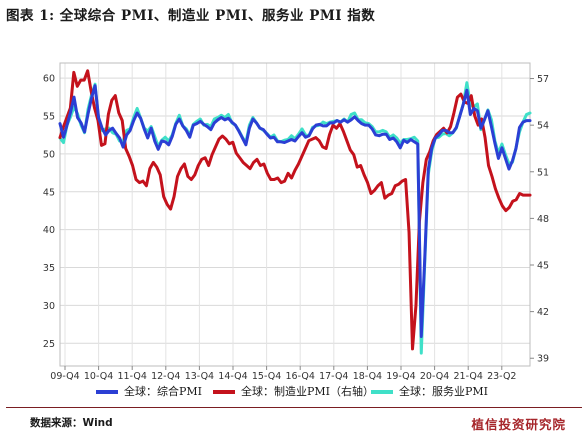  Describe the element at coordinates (266, 375) in the screenshot. I see `x-tick-label: 15-Q4` at that location.